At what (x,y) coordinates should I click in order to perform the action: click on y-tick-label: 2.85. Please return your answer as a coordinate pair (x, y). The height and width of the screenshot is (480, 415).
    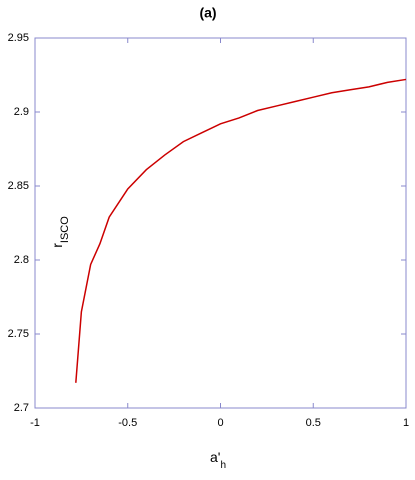
    Looking at the image, I should click on (18, 186).